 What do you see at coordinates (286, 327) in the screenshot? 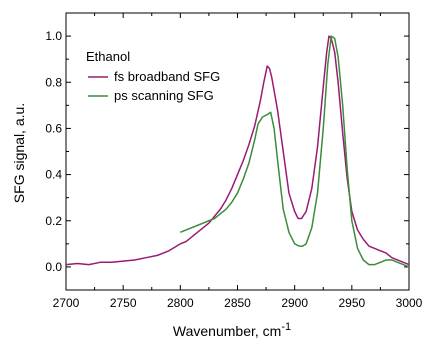
I see `x-axis-title-superscript: -1` at bounding box center [286, 327].